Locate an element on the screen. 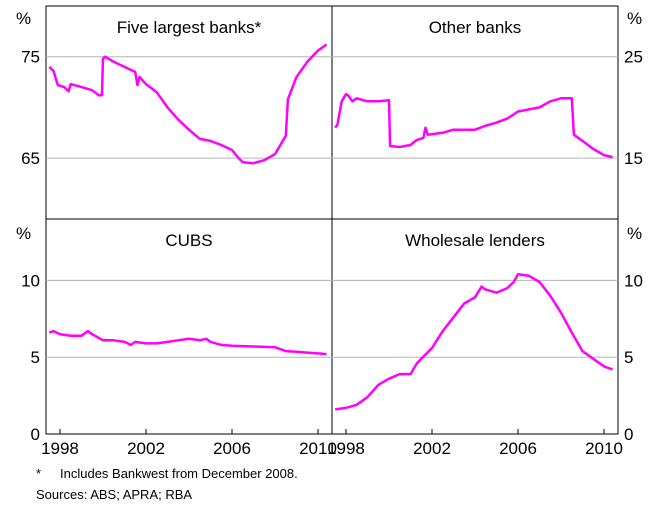 Image resolution: width=655 pixels, height=507 pixels. panel-title: Other banks is located at coordinates (475, 27).